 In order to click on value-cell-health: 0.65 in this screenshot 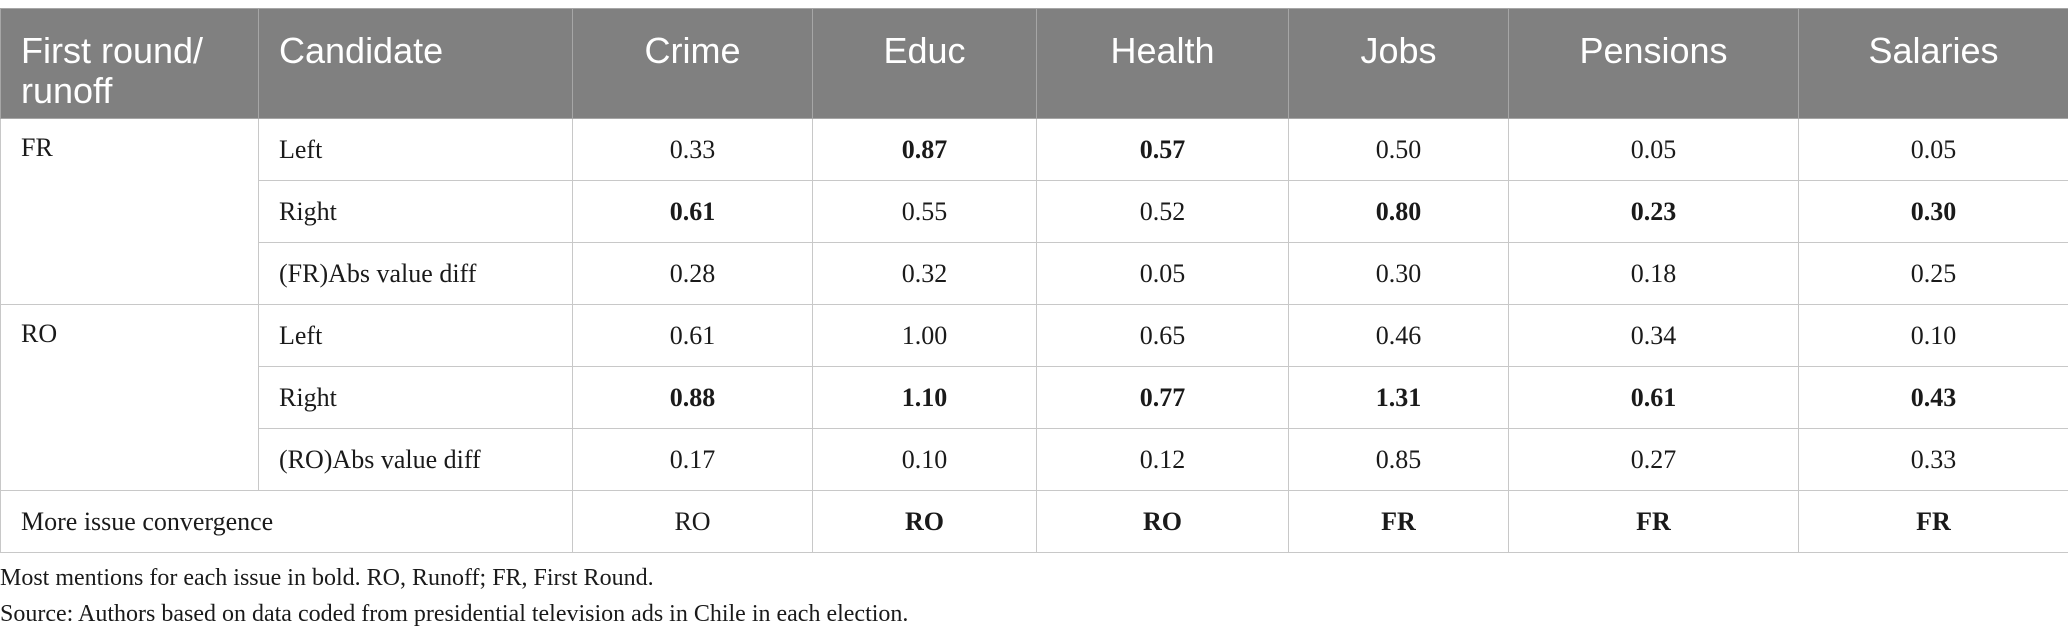, I will do `click(1162, 335)`.